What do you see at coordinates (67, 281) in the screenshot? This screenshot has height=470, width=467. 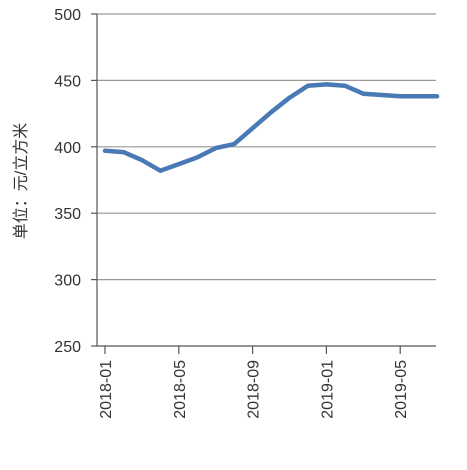 I see `y-tick-label-300: 300` at bounding box center [67, 281].